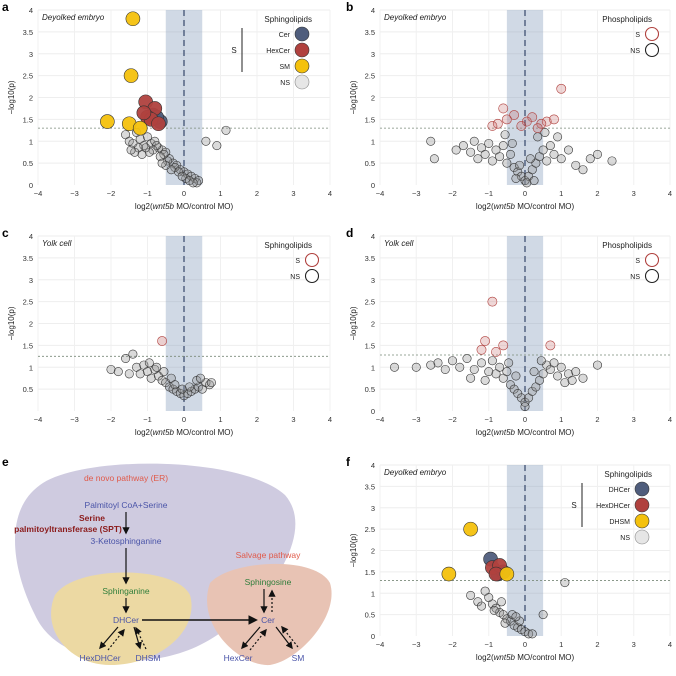  Describe the element at coordinates (561, 193) in the screenshot. I see `x-tick-label: 1` at that location.